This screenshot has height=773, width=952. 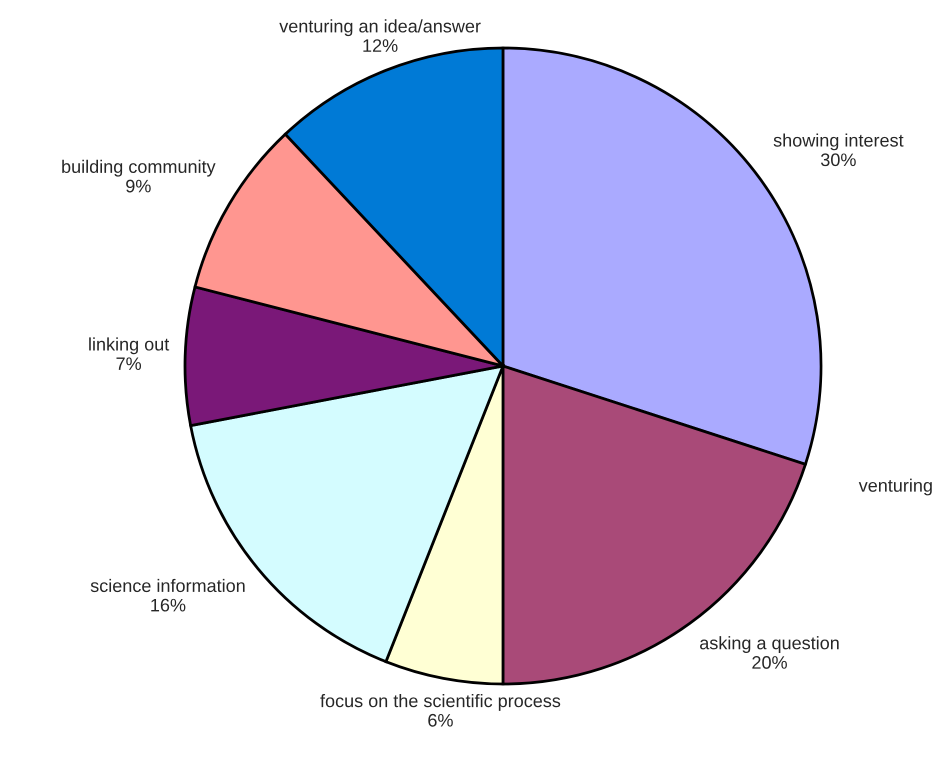 I want to click on data-label: 6%, so click(x=440, y=720).